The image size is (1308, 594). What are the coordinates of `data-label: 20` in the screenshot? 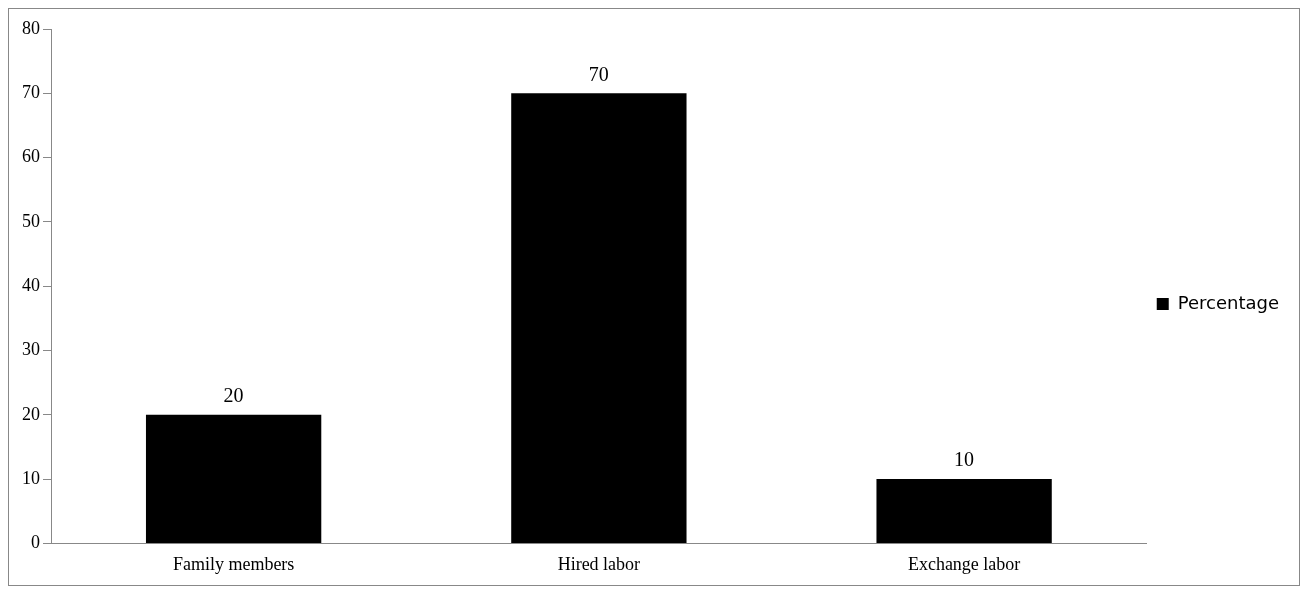 It's located at (233, 395).